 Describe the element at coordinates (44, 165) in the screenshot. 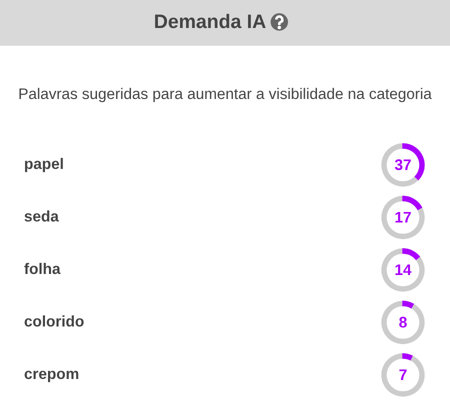

I see `category-label: papel` at that location.